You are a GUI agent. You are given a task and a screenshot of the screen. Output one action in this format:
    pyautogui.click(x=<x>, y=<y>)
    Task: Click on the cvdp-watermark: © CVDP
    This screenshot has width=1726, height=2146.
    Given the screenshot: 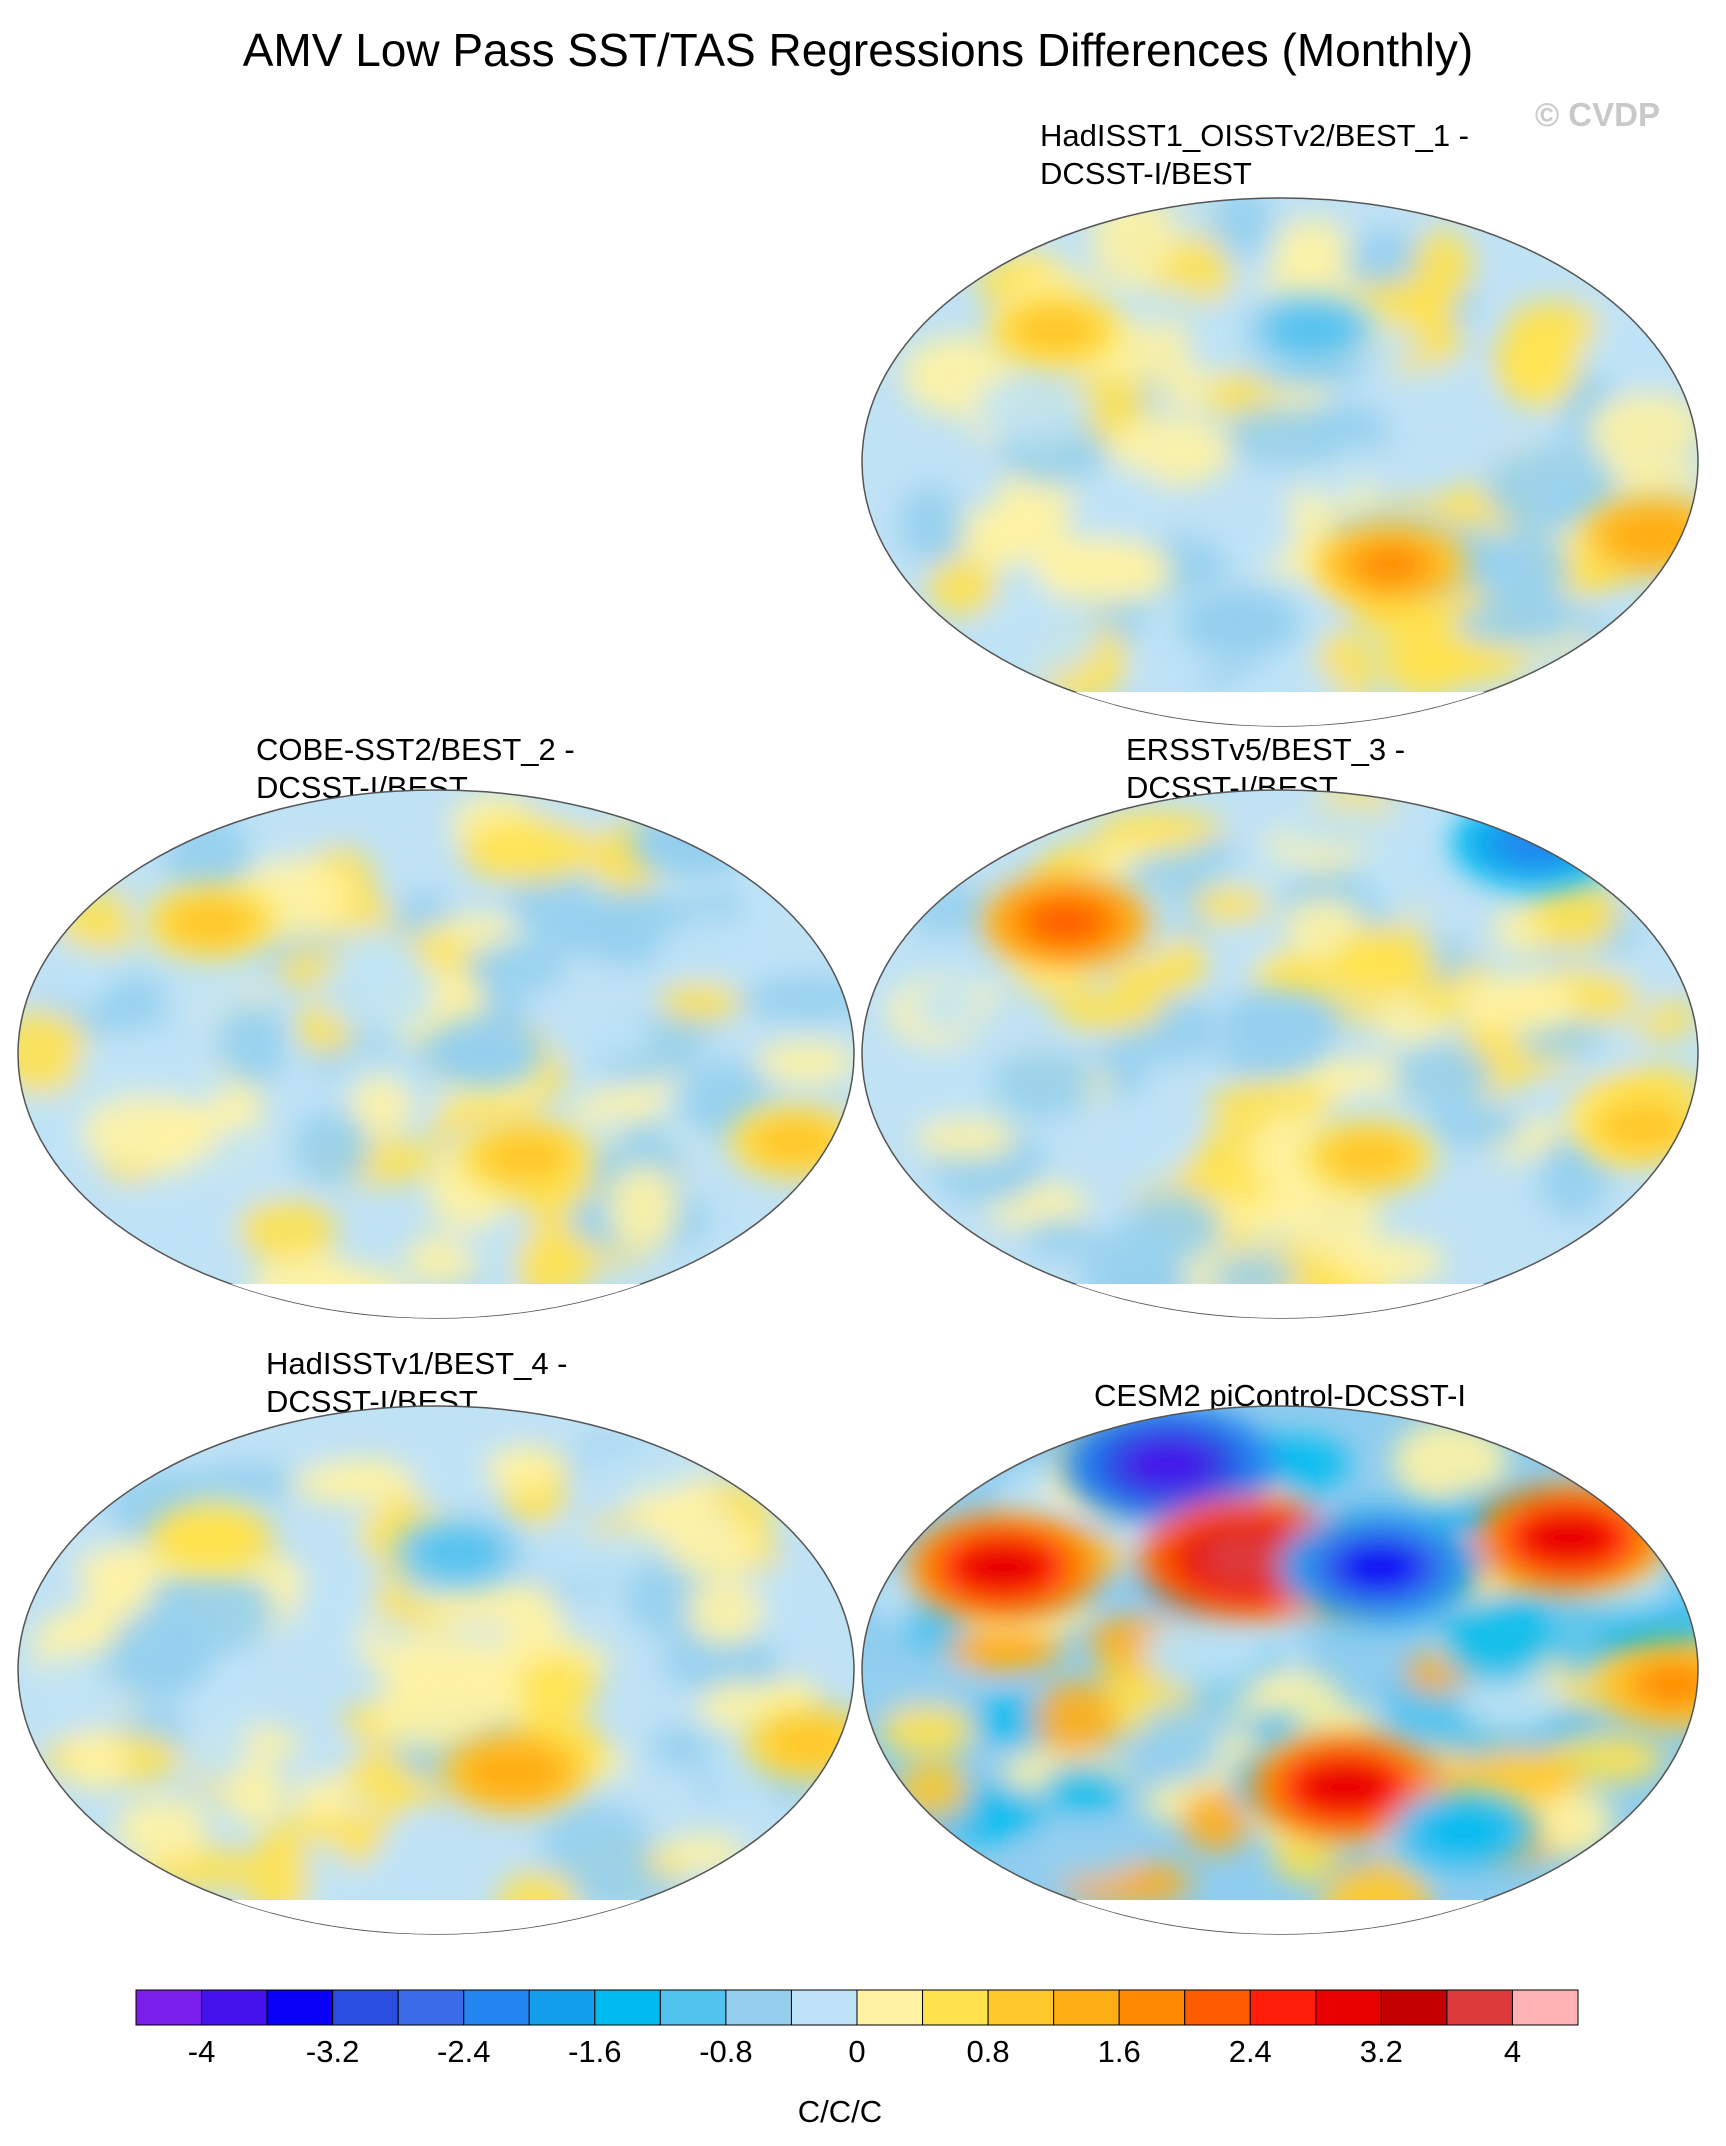 What is the action you would take?
    pyautogui.click(x=1597, y=114)
    